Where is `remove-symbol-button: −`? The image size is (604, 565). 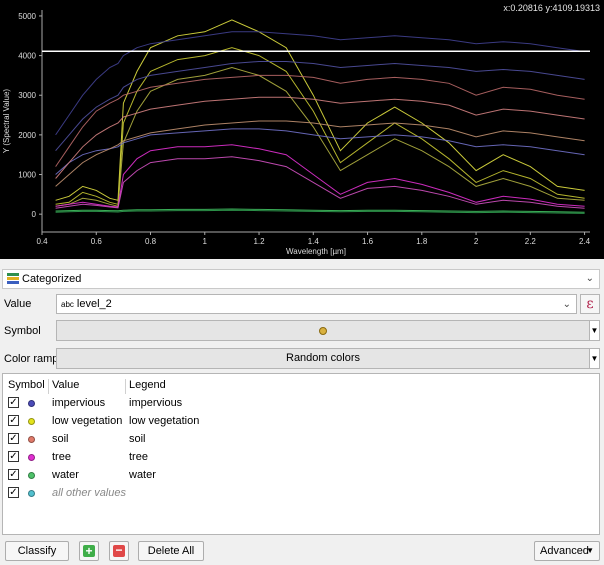 remove-symbol-button: − is located at coordinates (119, 551).